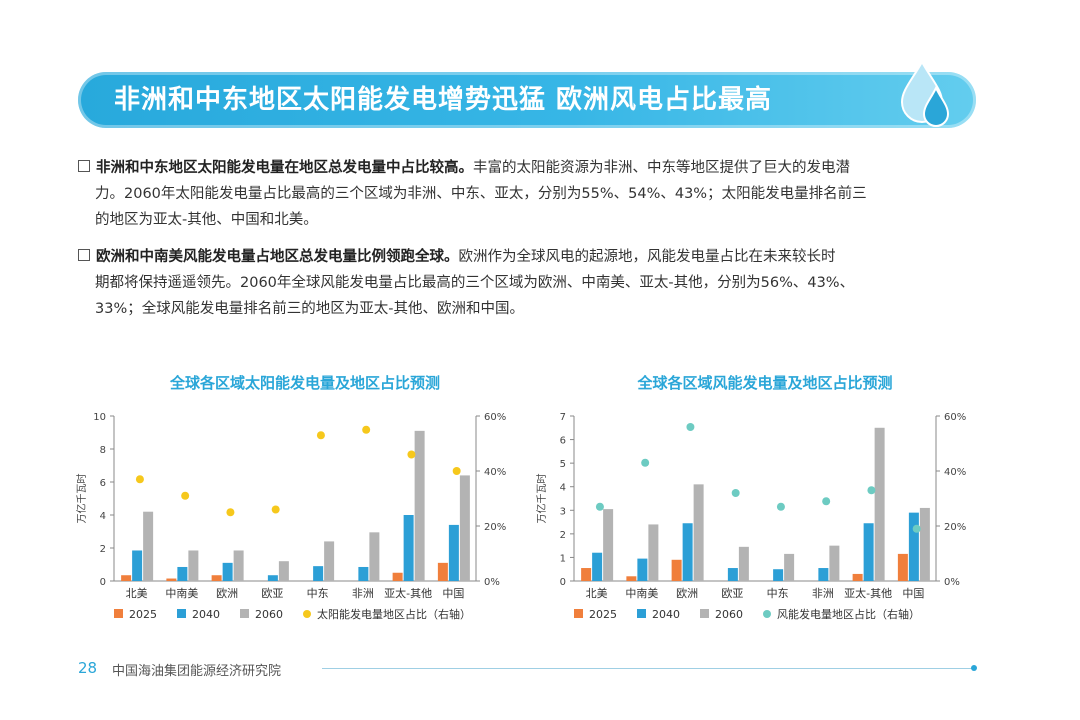 The width and height of the screenshot is (1080, 720). Describe the element at coordinates (394, 614) in the screenshot. I see `legend-label-share: 太阳能发电量地区占比（右轴）` at that location.